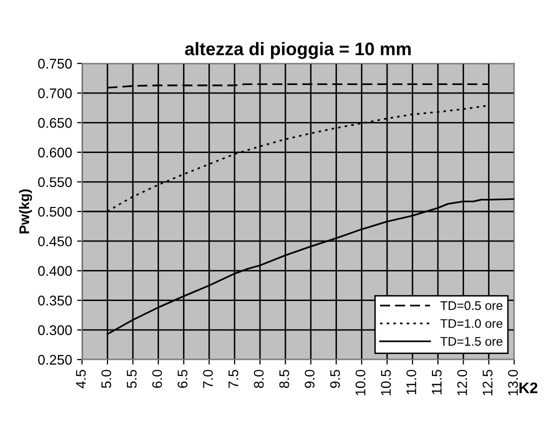 The width and height of the screenshot is (547, 423). What do you see at coordinates (55, 271) in the screenshot?
I see `y-tick-label: 0.400` at bounding box center [55, 271].